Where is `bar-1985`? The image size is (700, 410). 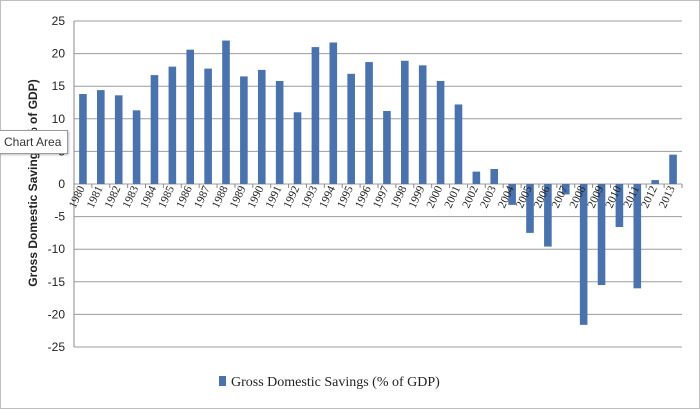
bar-1985 is located at coordinates (172, 125).